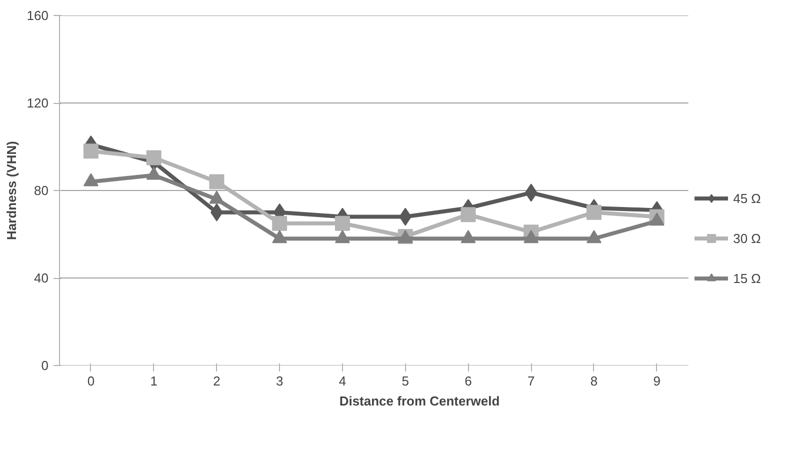 The height and width of the screenshot is (470, 798). I want to click on x-tick-label: 7, so click(531, 381).